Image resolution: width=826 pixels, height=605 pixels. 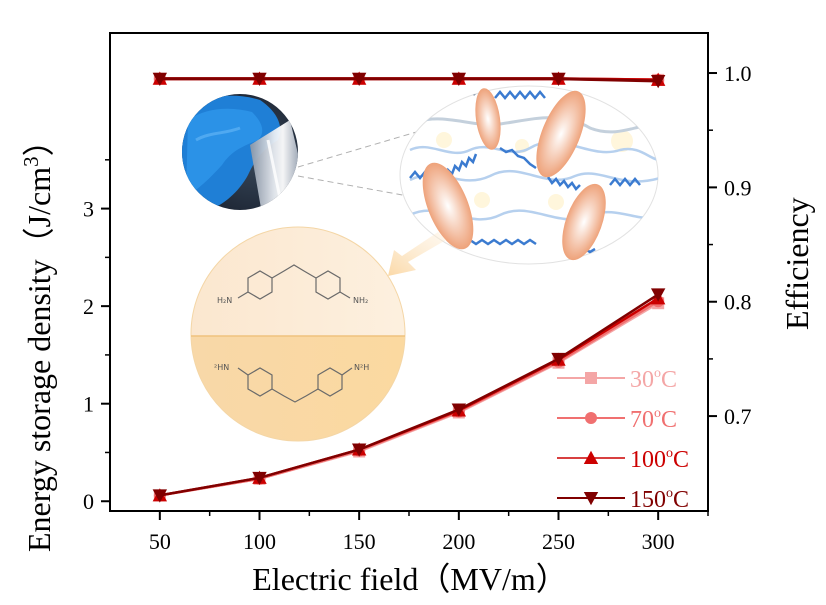 What do you see at coordinates (359, 541) in the screenshot?
I see `x-tick-label: 150` at bounding box center [359, 541].